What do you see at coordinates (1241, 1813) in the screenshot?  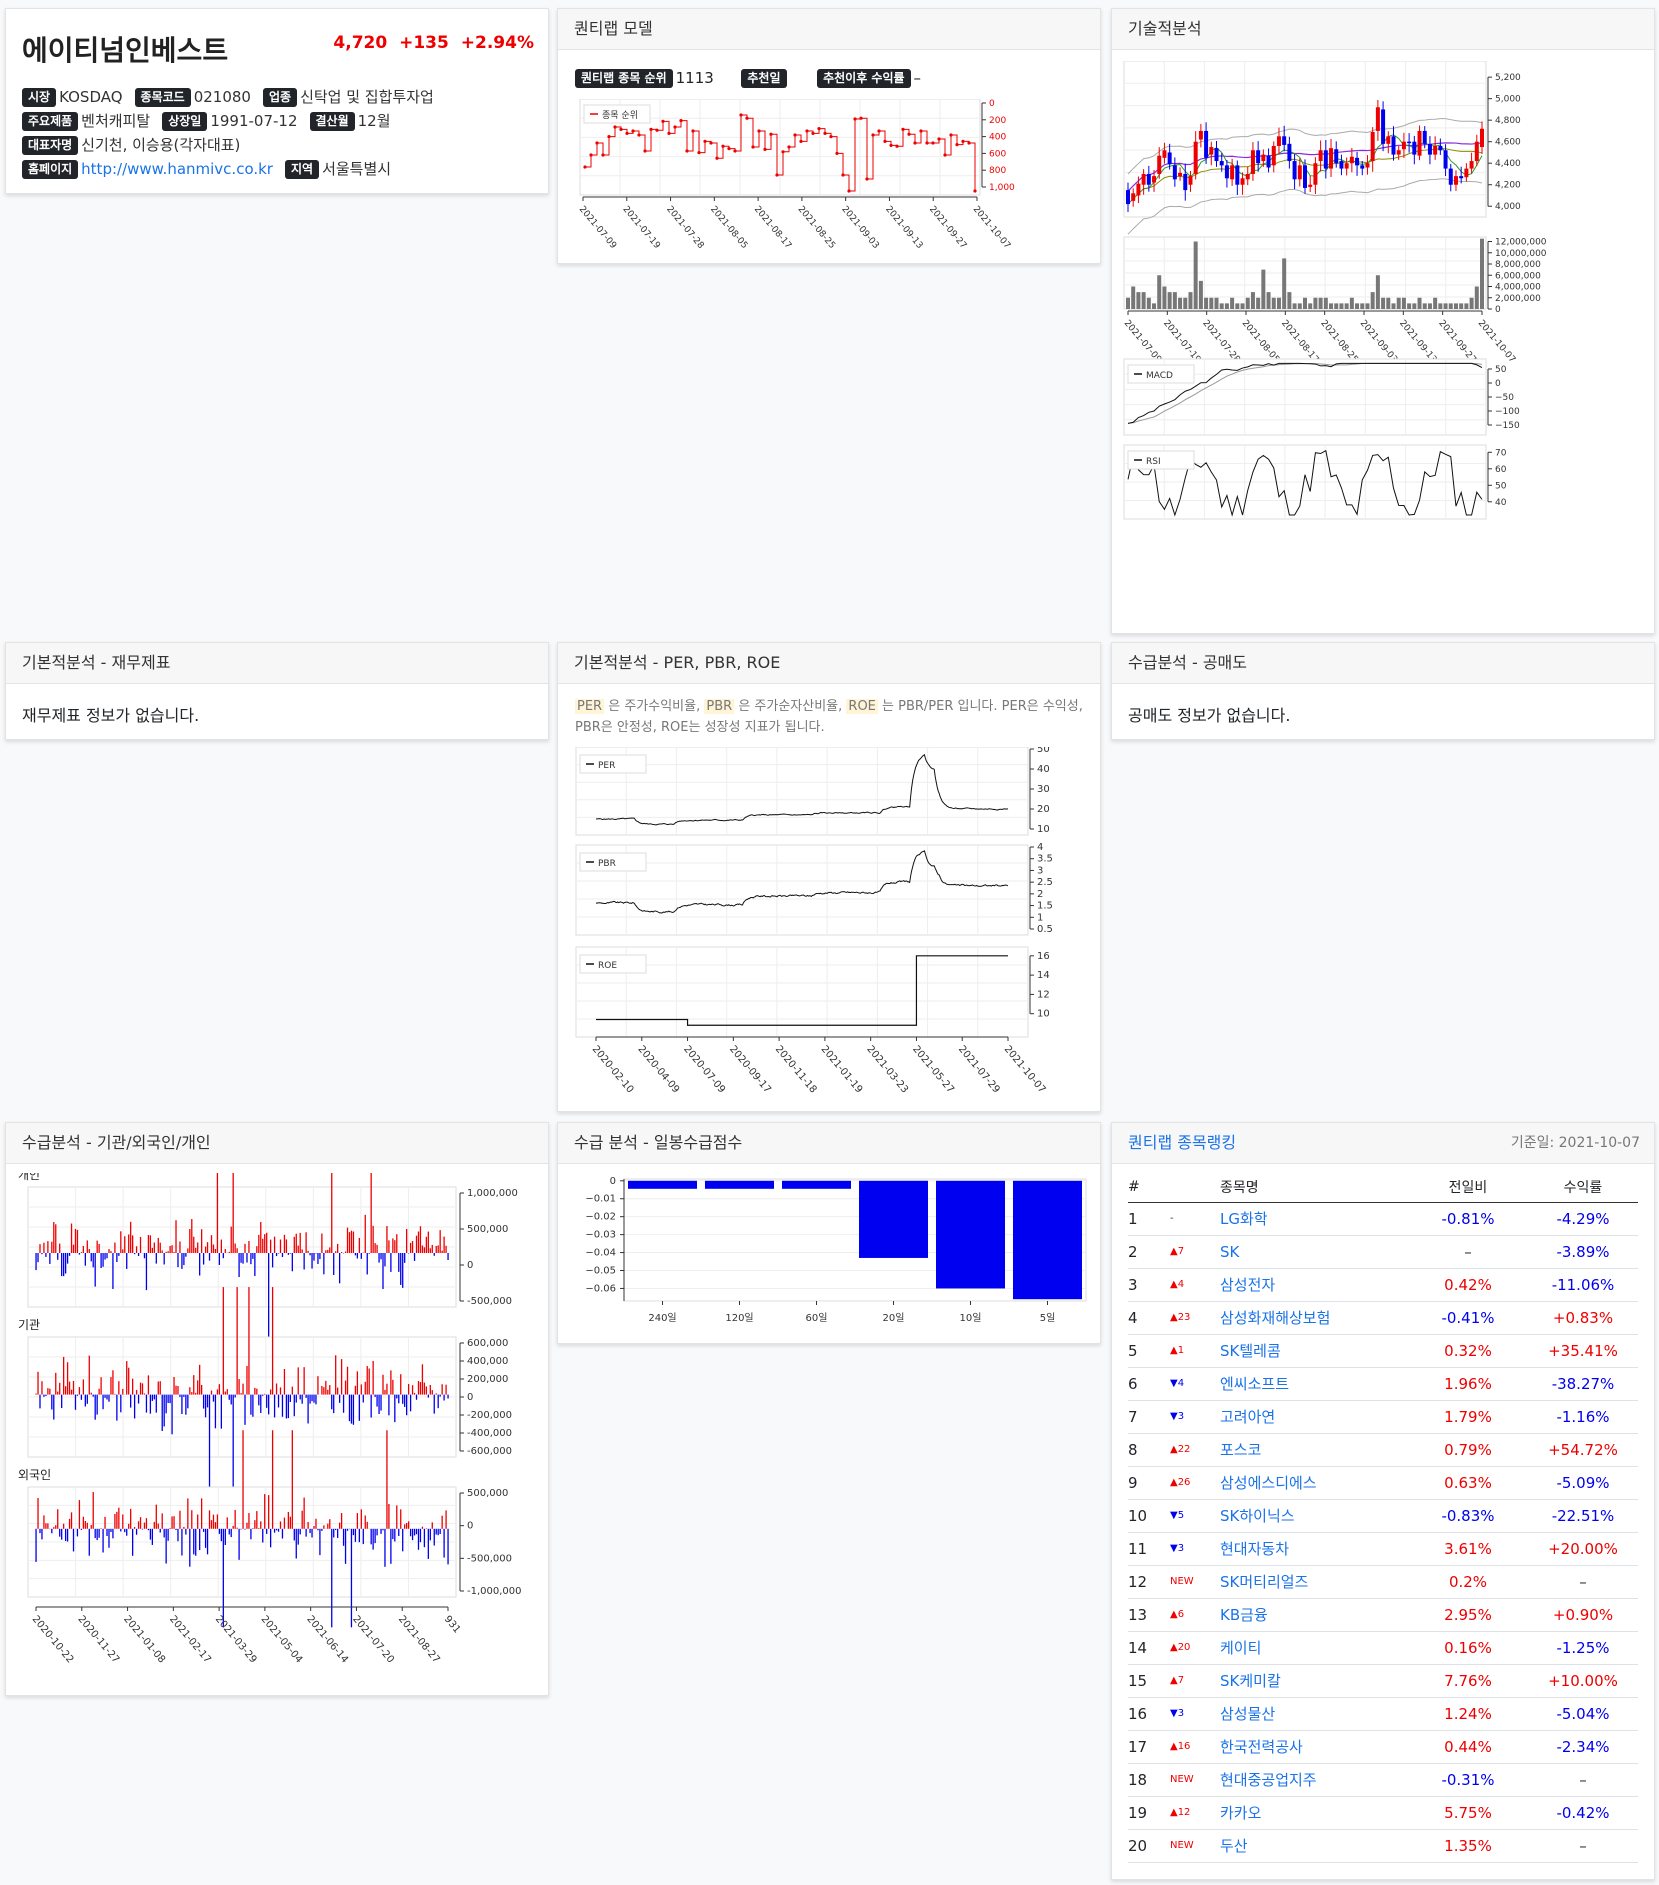 I see `stock-link: 카카오` at bounding box center [1241, 1813].